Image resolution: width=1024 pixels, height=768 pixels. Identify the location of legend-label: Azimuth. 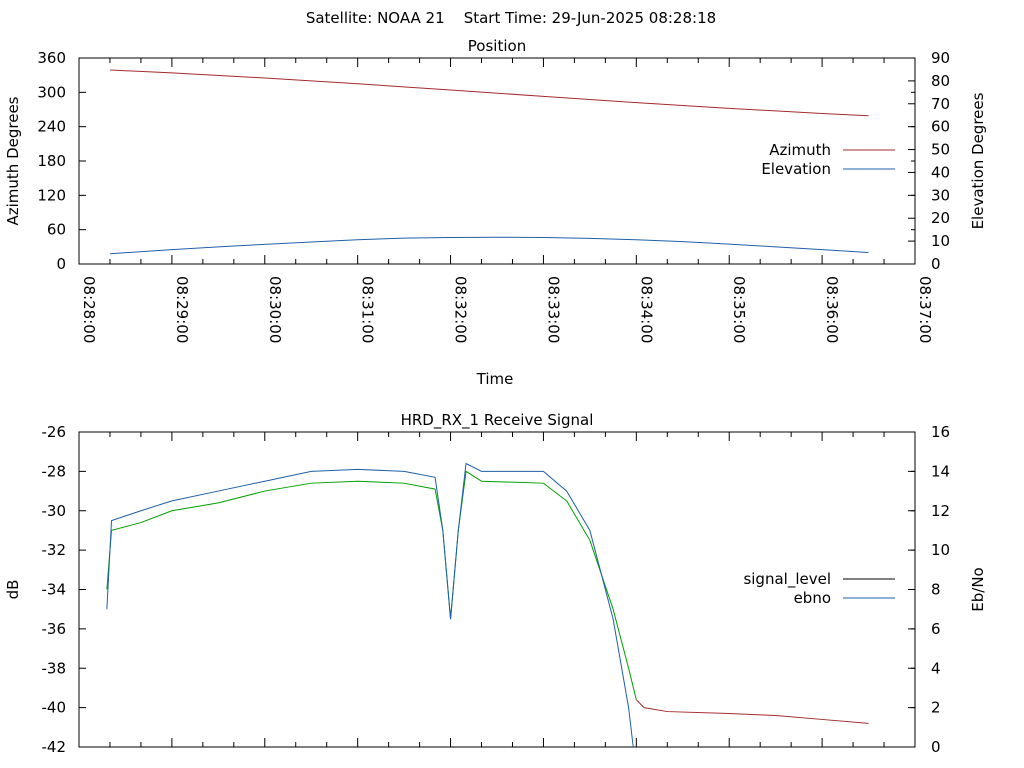
(800, 150).